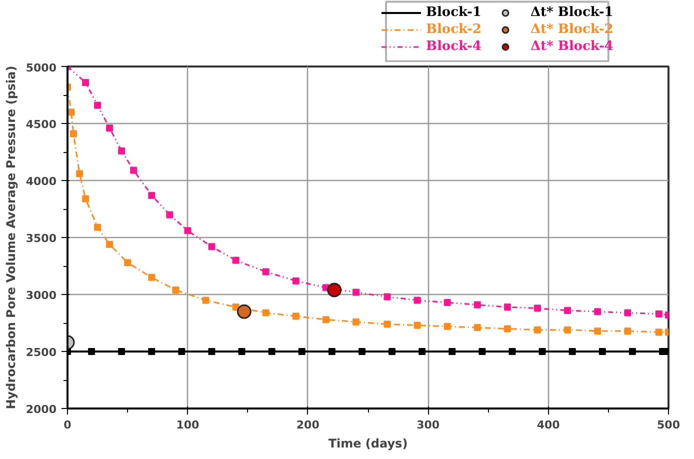  What do you see at coordinates (572, 46) in the screenshot?
I see `legend-label: Δt* Block-4` at bounding box center [572, 46].